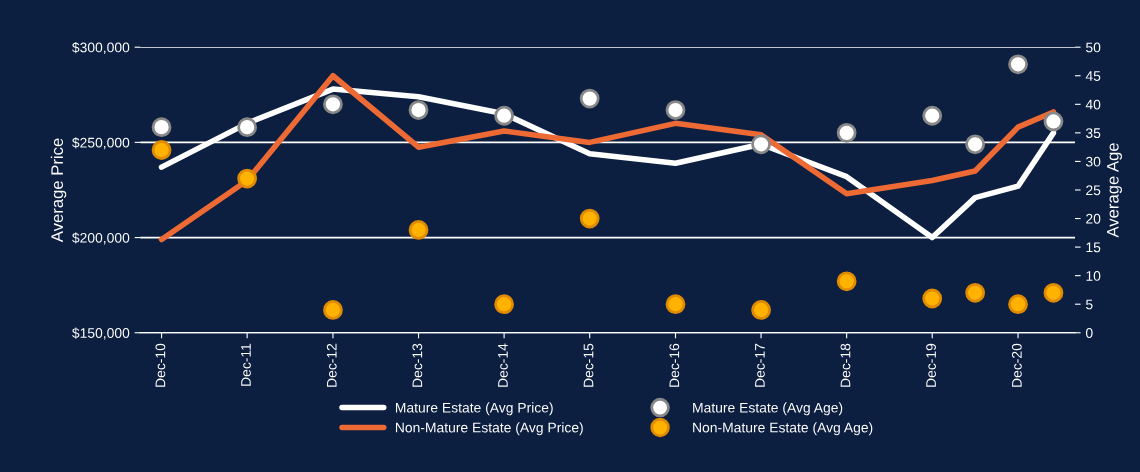 Image resolution: width=1140 pixels, height=472 pixels. I want to click on y2-tick-label: 10, so click(1093, 275).